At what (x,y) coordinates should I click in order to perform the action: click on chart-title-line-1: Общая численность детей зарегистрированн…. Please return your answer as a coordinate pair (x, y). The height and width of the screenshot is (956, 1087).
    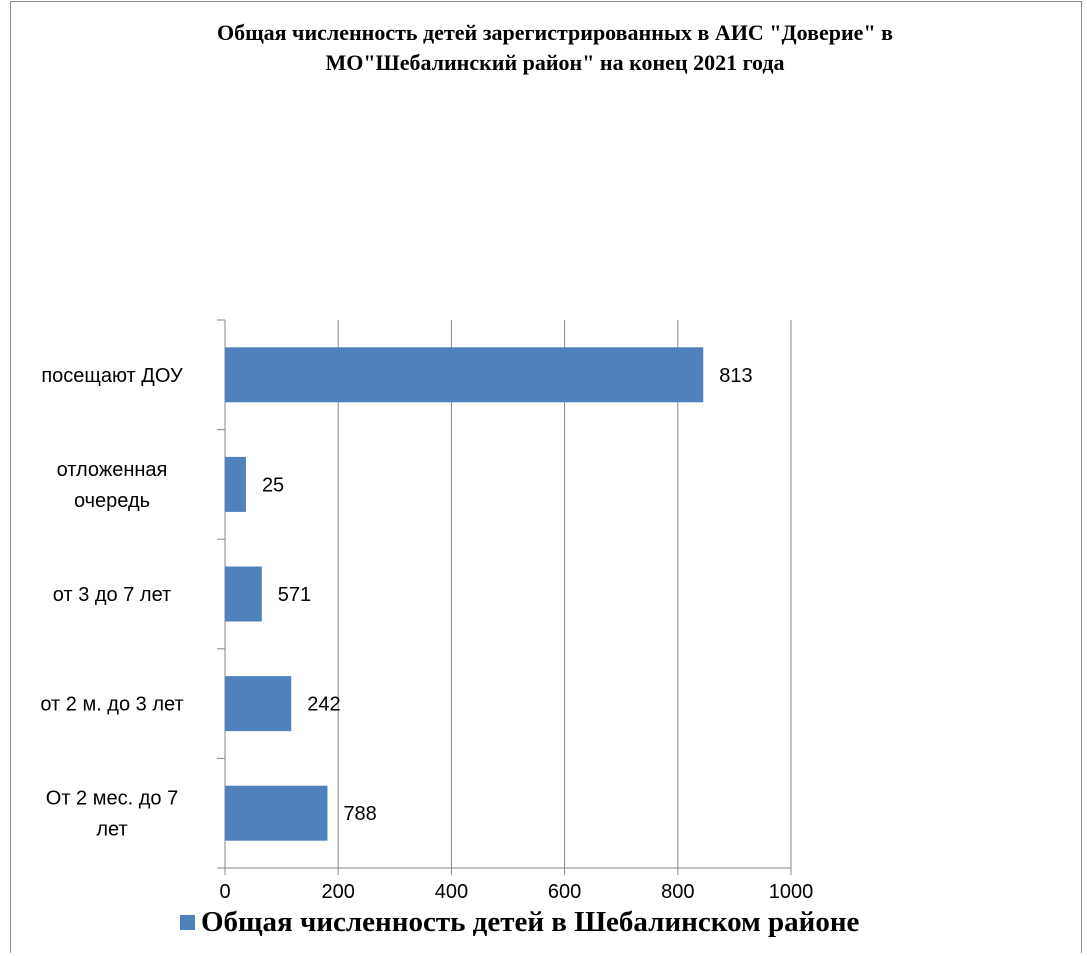
    Looking at the image, I should click on (555, 32).